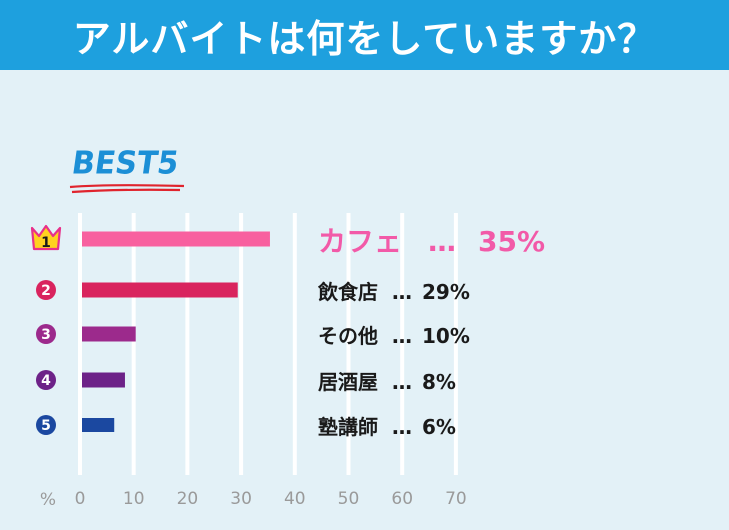 The width and height of the screenshot is (729, 530). I want to click on rank-number: 5, so click(46, 426).